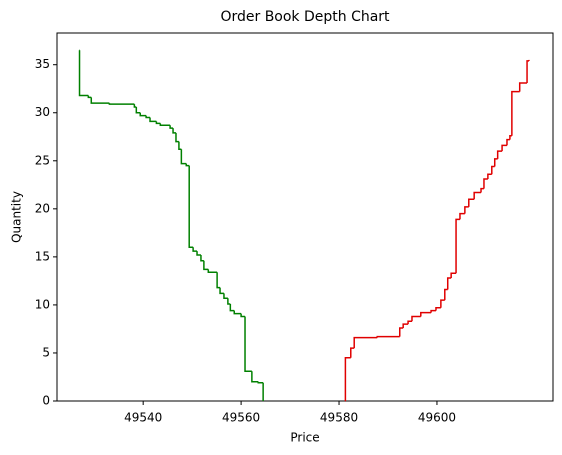 The width and height of the screenshot is (562, 455). I want to click on y-tick-label: 35, so click(42, 64).